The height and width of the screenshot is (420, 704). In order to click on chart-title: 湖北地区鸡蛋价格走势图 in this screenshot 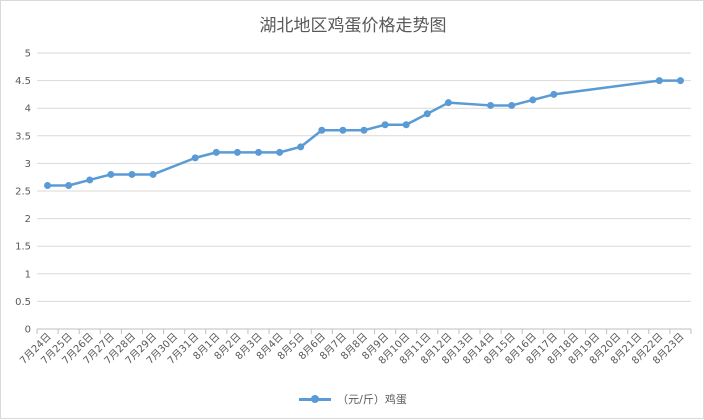, I will do `click(353, 26)`.